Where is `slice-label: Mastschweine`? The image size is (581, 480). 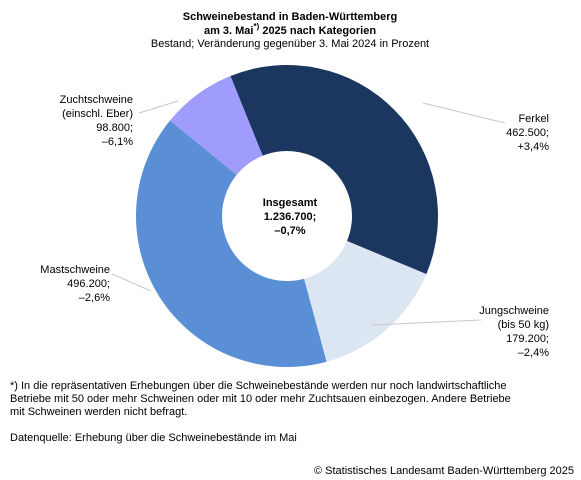
slice-label: Mastschweine is located at coordinates (75, 270).